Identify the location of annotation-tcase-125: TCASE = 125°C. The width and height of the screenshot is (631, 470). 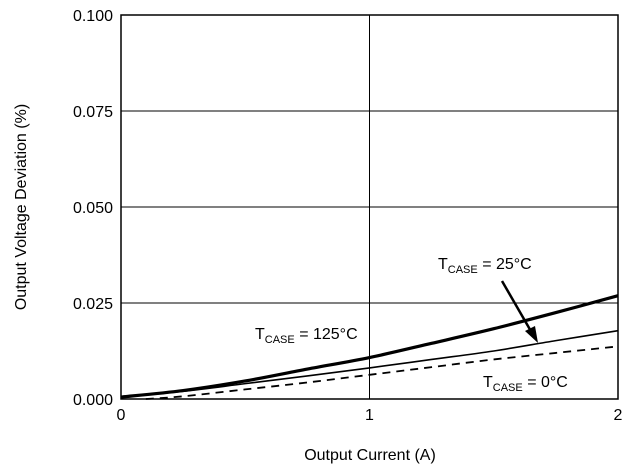
(306, 336).